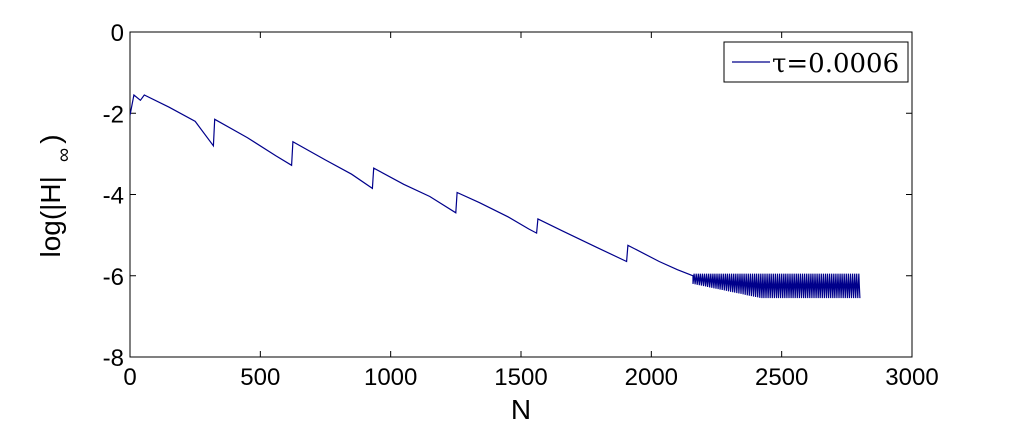 The width and height of the screenshot is (1010, 428). Describe the element at coordinates (117, 33) in the screenshot. I see `y-tick-label: 0` at that location.